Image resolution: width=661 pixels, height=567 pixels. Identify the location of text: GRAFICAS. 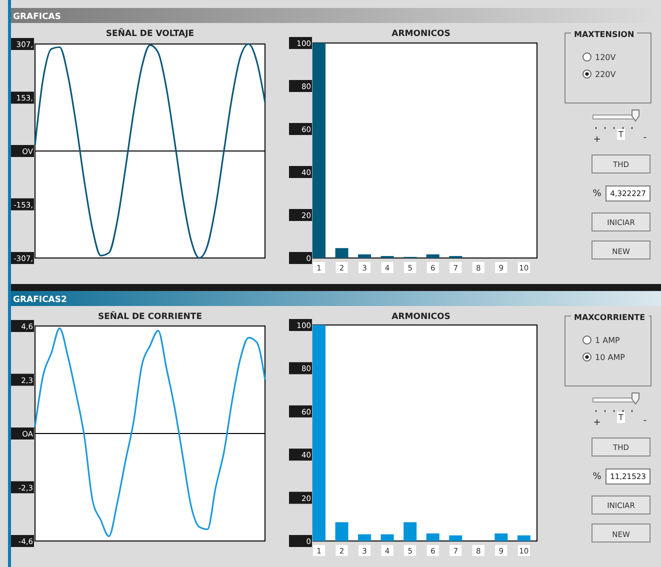
(37, 17).